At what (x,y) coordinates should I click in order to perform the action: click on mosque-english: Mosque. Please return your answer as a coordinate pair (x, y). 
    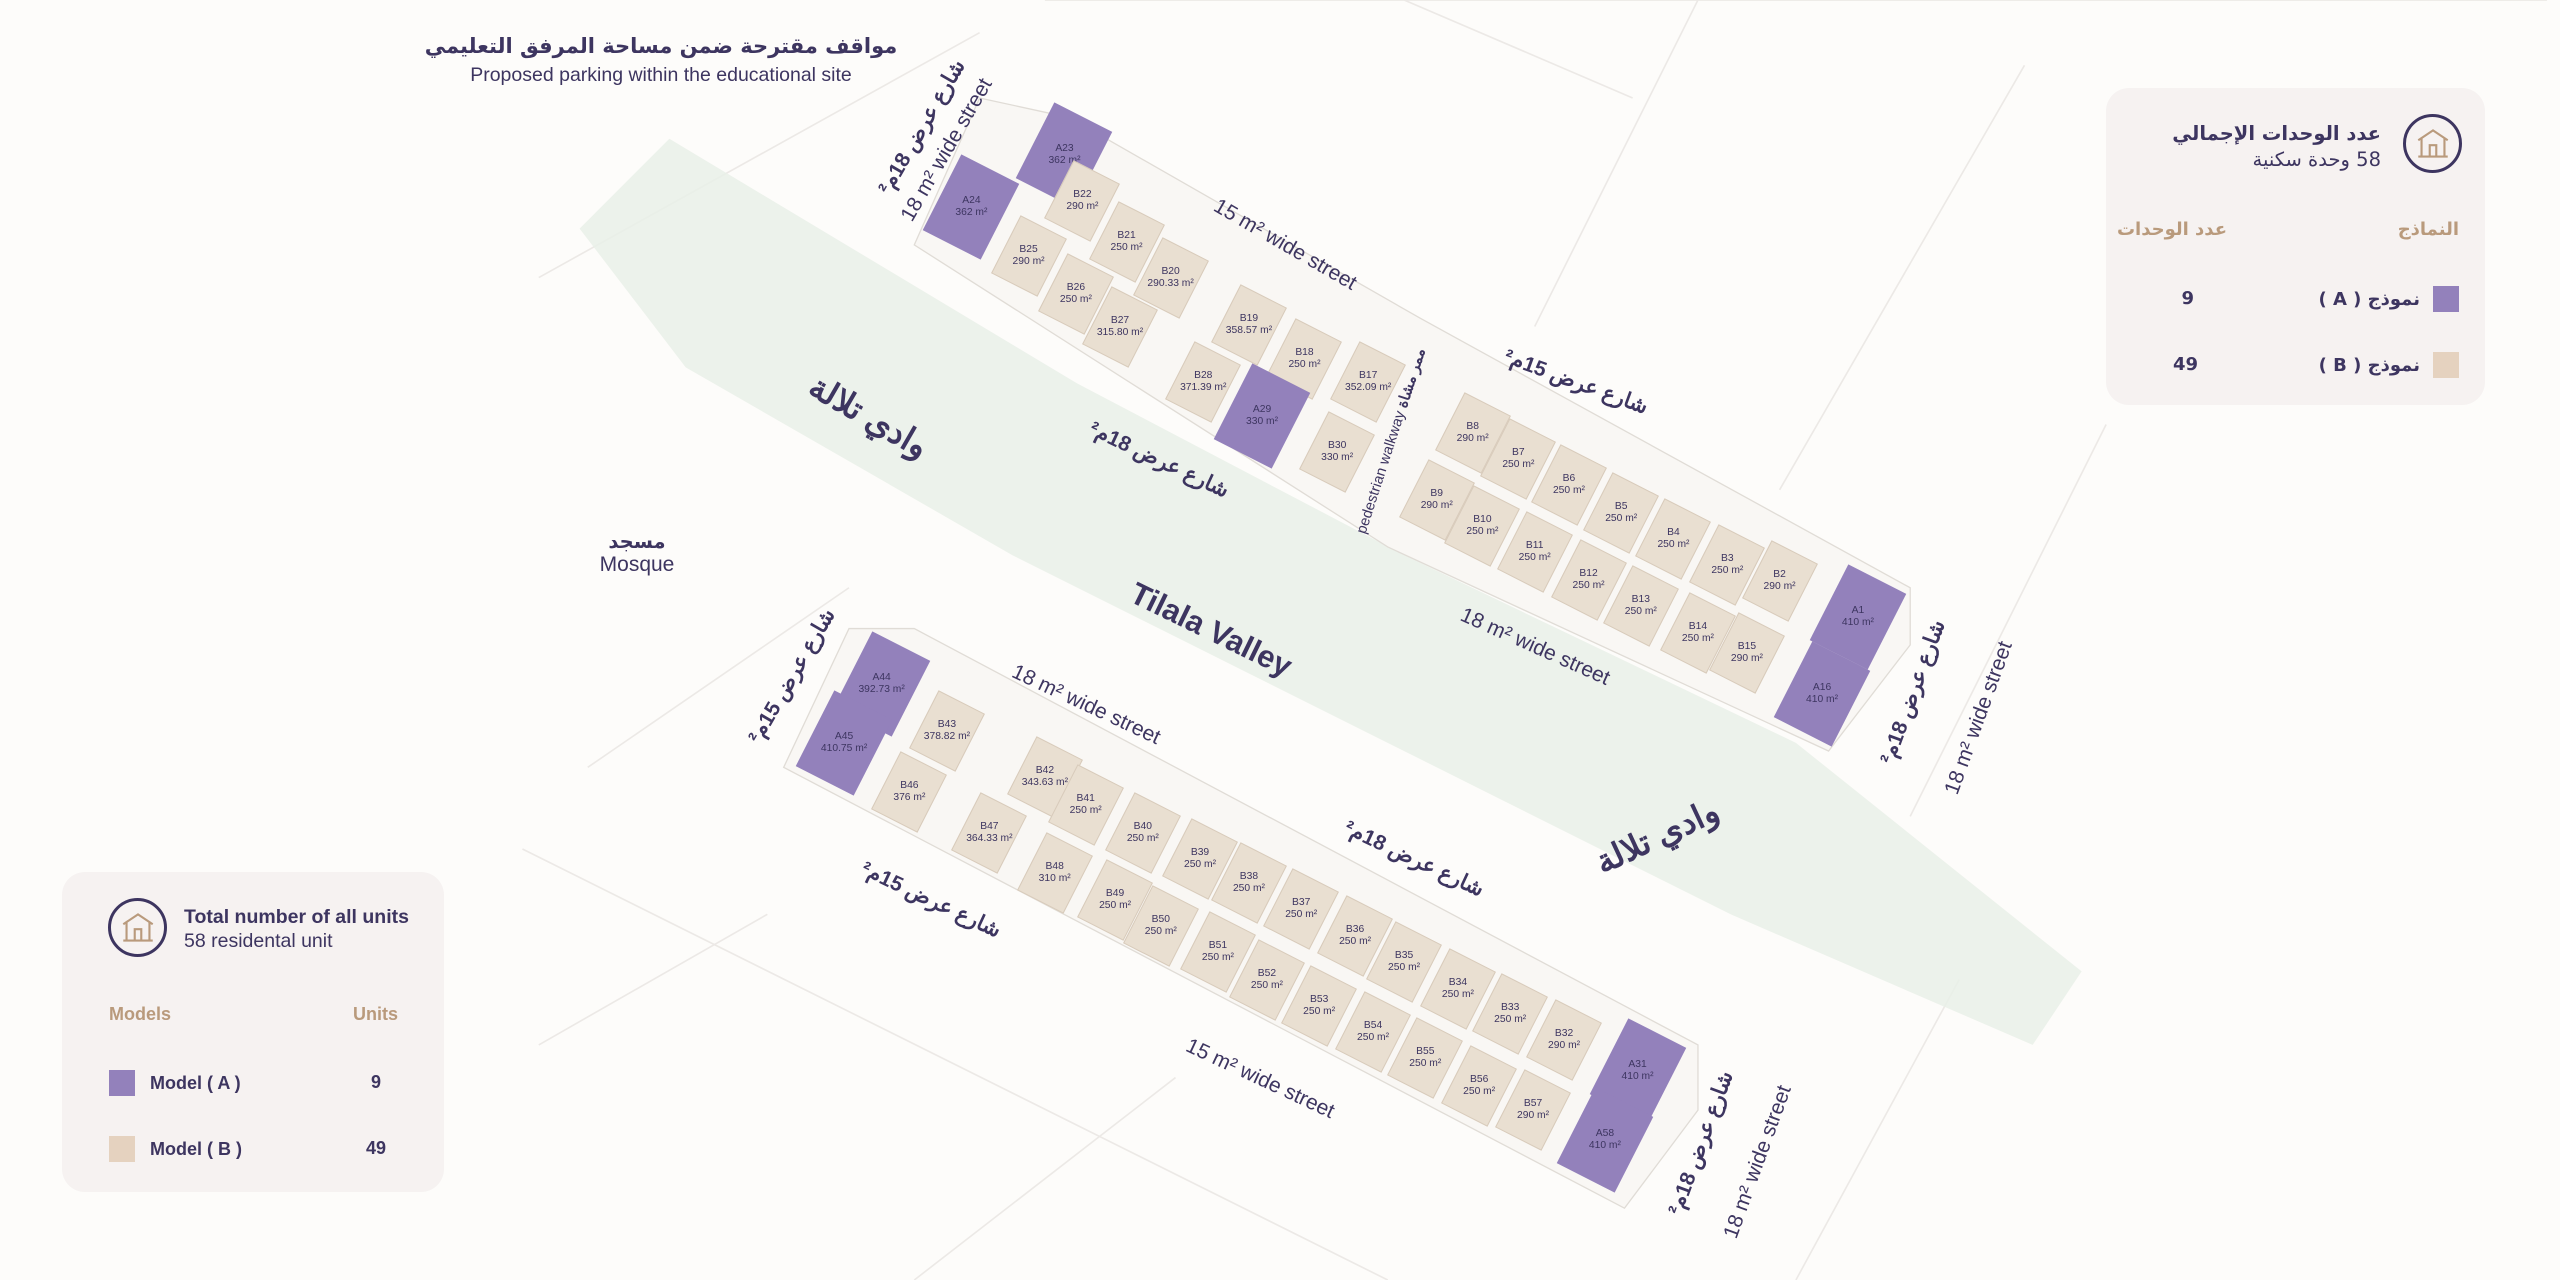
    Looking at the image, I should click on (637, 564).